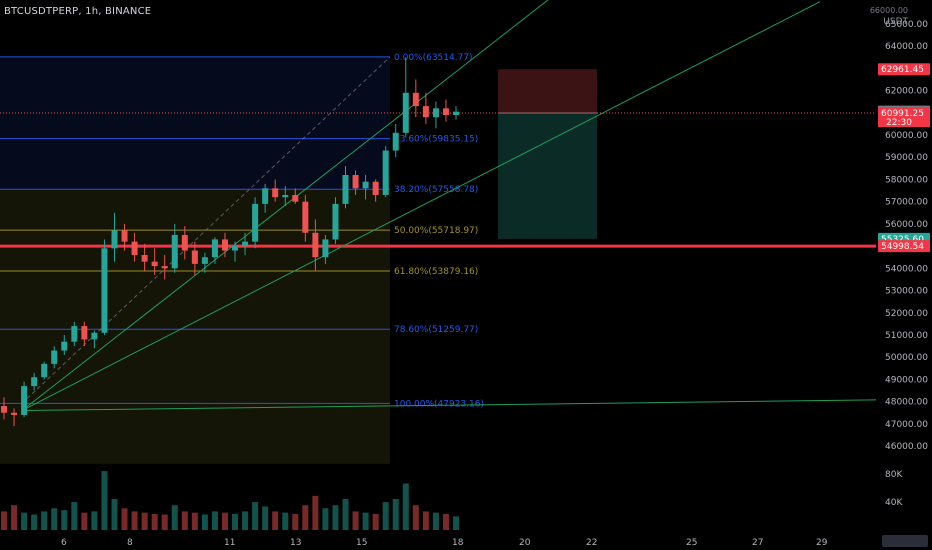 Image resolution: width=932 pixels, height=550 pixels. I want to click on x-axis-tick-label: 29, so click(822, 543).